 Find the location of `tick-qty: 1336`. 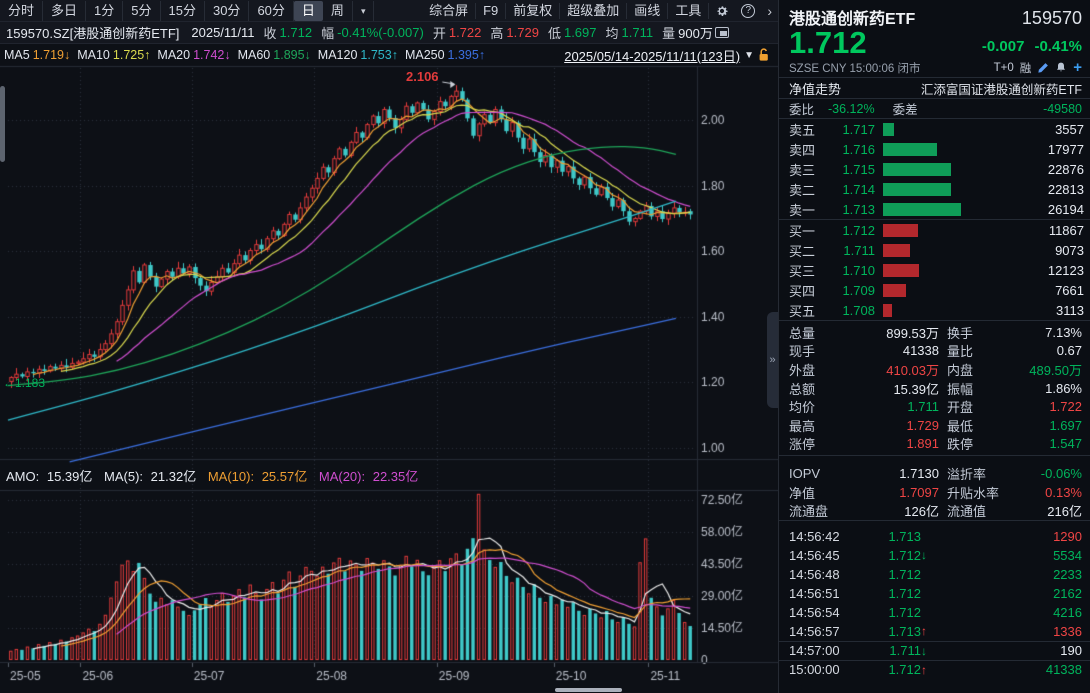

tick-qty: 1336 is located at coordinates (1067, 631).